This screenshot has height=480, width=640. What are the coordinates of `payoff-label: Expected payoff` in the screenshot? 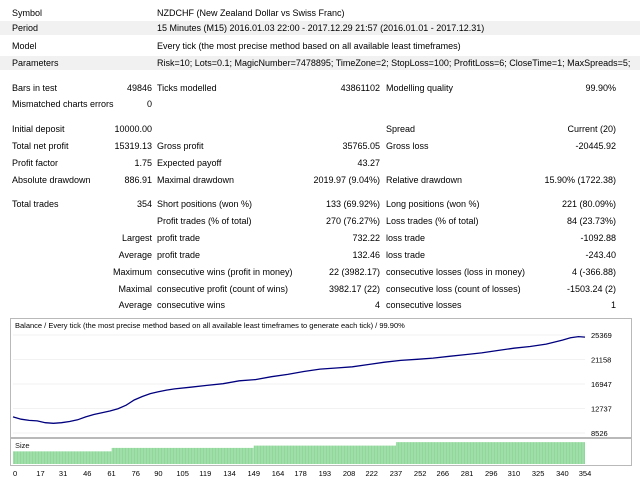 It's located at (189, 163).